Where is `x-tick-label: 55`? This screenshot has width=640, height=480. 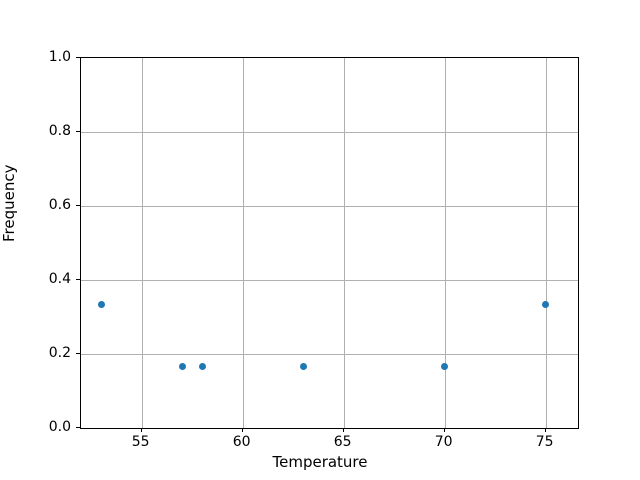
x-tick-label: 55 is located at coordinates (140, 442).